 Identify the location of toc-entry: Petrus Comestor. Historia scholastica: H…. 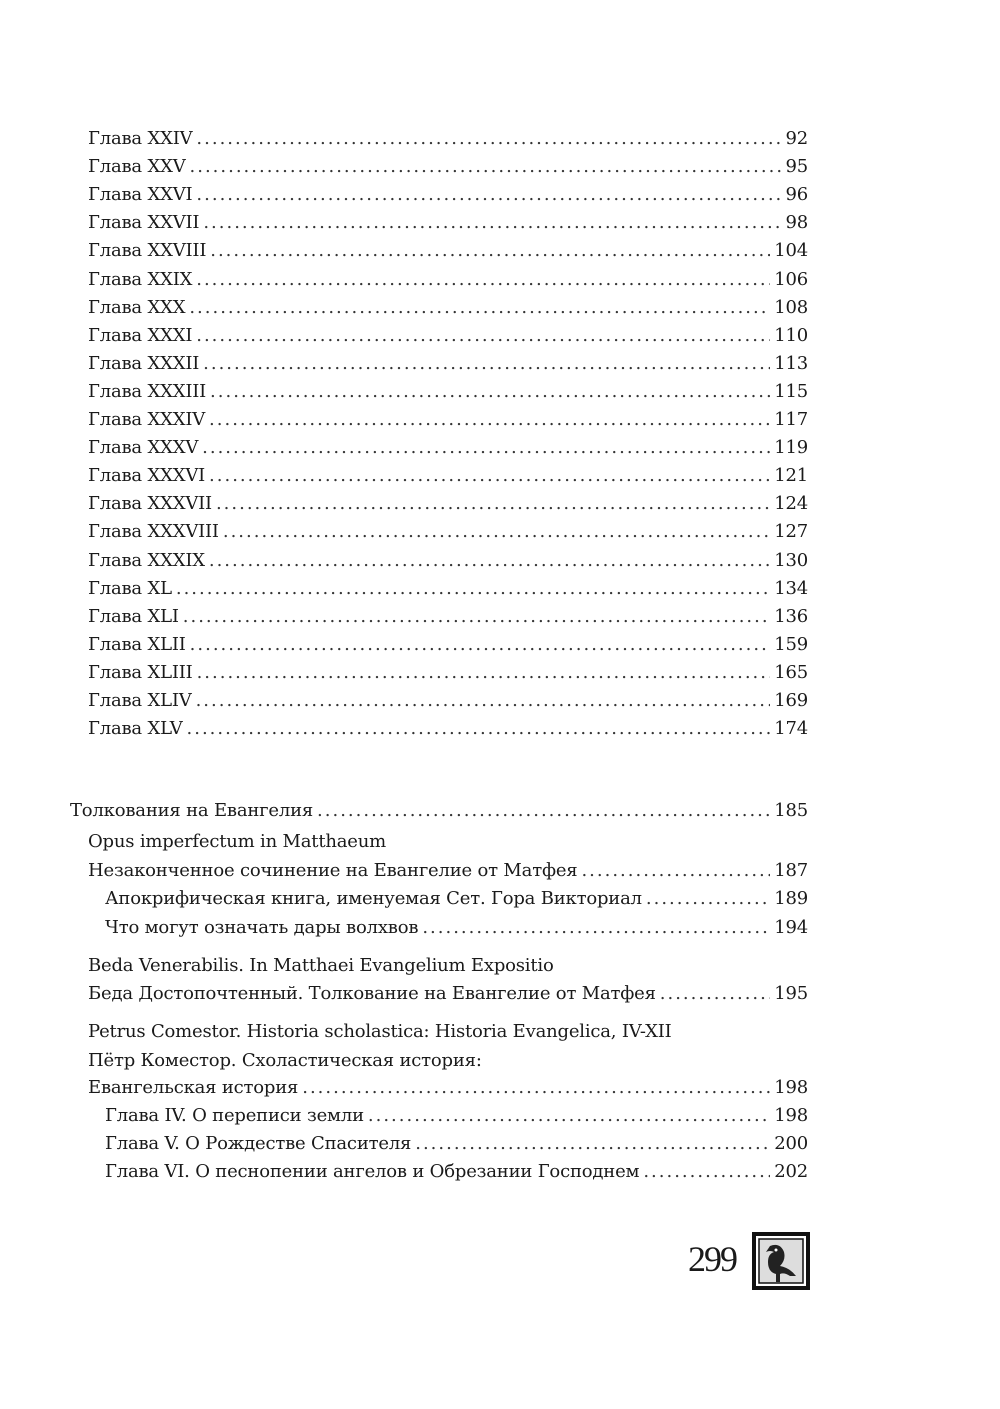
(380, 1032).